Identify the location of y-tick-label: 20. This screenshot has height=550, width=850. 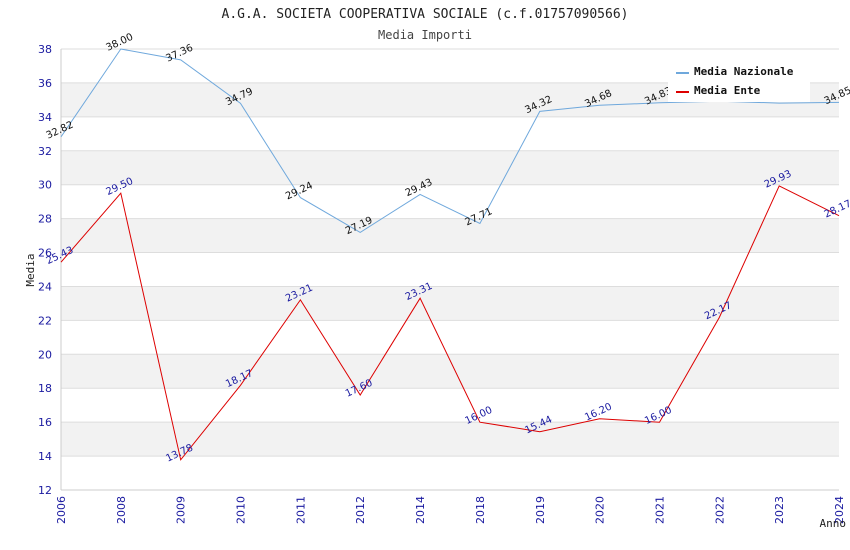
(45, 354).